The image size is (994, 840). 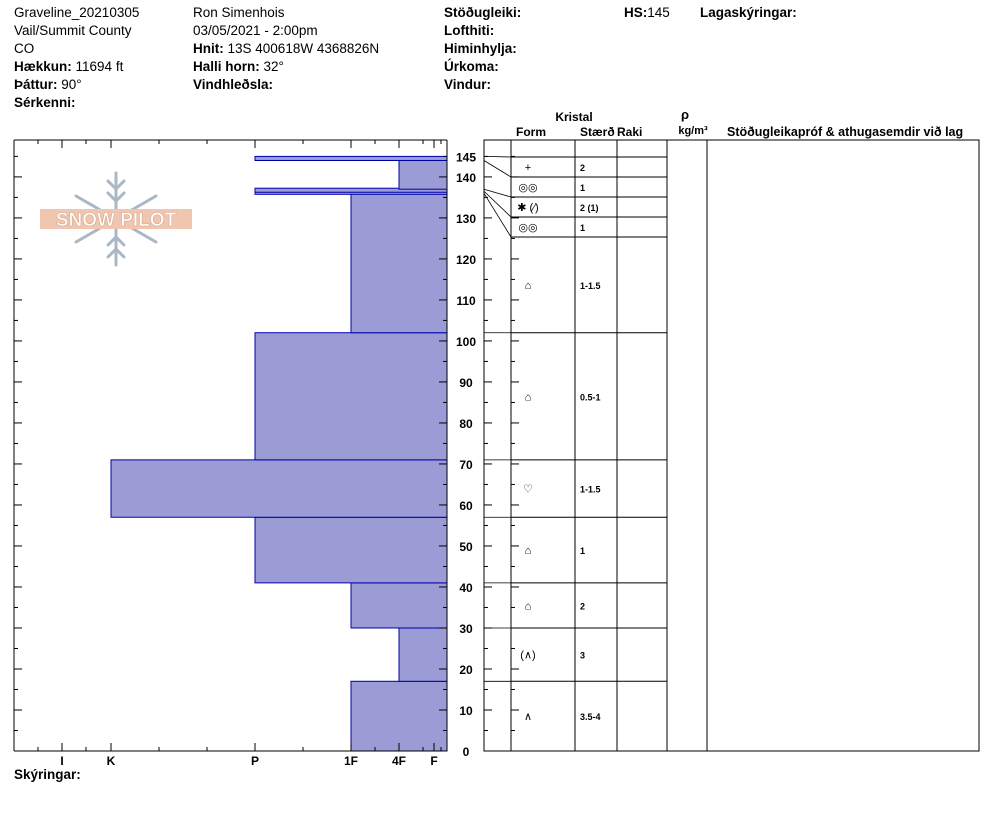 I want to click on x-tick-label: I, so click(x=61, y=761).